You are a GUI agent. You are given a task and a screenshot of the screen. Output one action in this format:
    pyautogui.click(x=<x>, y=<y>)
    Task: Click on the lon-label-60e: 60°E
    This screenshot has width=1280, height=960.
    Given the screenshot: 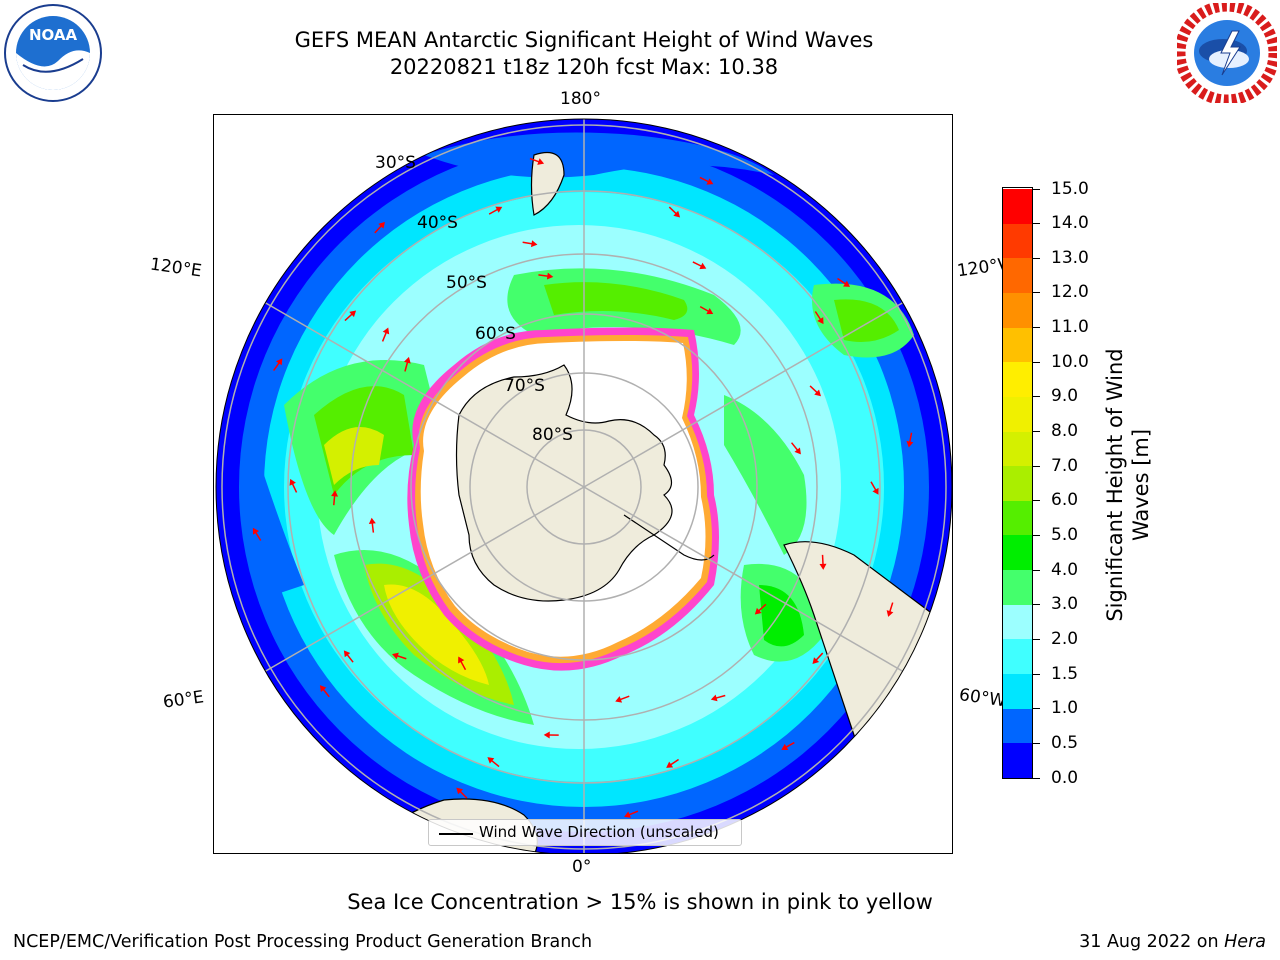 What is the action you would take?
    pyautogui.click(x=183, y=700)
    